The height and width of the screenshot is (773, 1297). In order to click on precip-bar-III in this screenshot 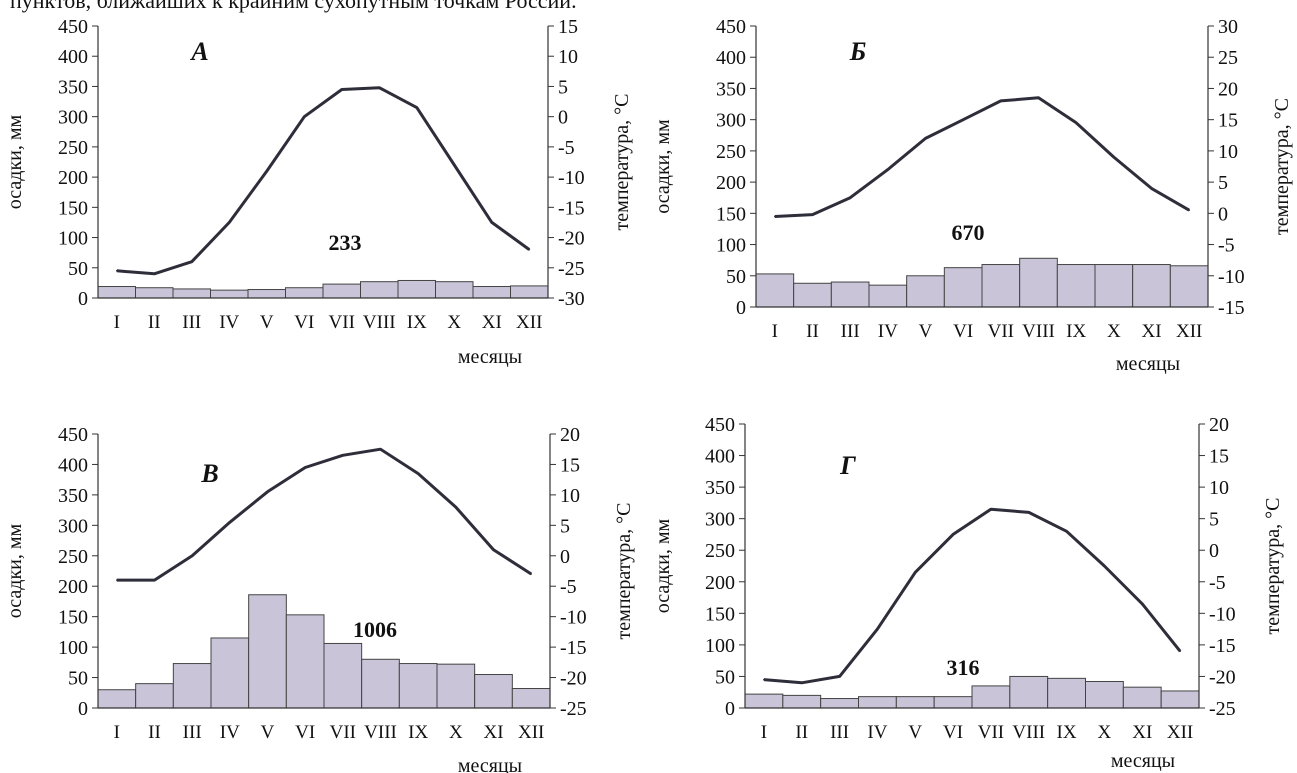, I will do `click(840, 703)`.